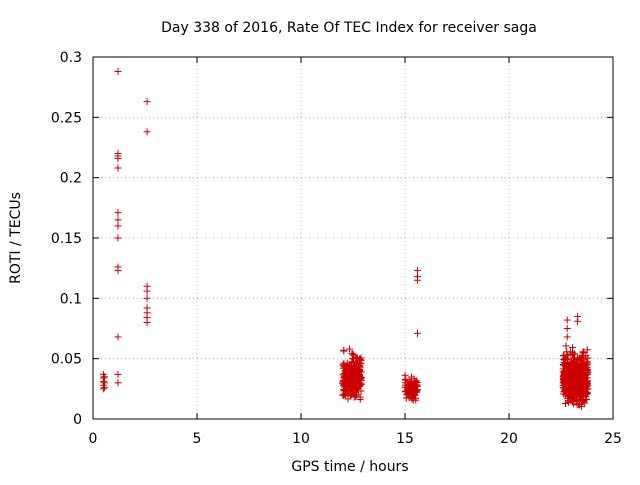  What do you see at coordinates (66, 360) in the screenshot?
I see `y-tick-label: 0.05` at bounding box center [66, 360].